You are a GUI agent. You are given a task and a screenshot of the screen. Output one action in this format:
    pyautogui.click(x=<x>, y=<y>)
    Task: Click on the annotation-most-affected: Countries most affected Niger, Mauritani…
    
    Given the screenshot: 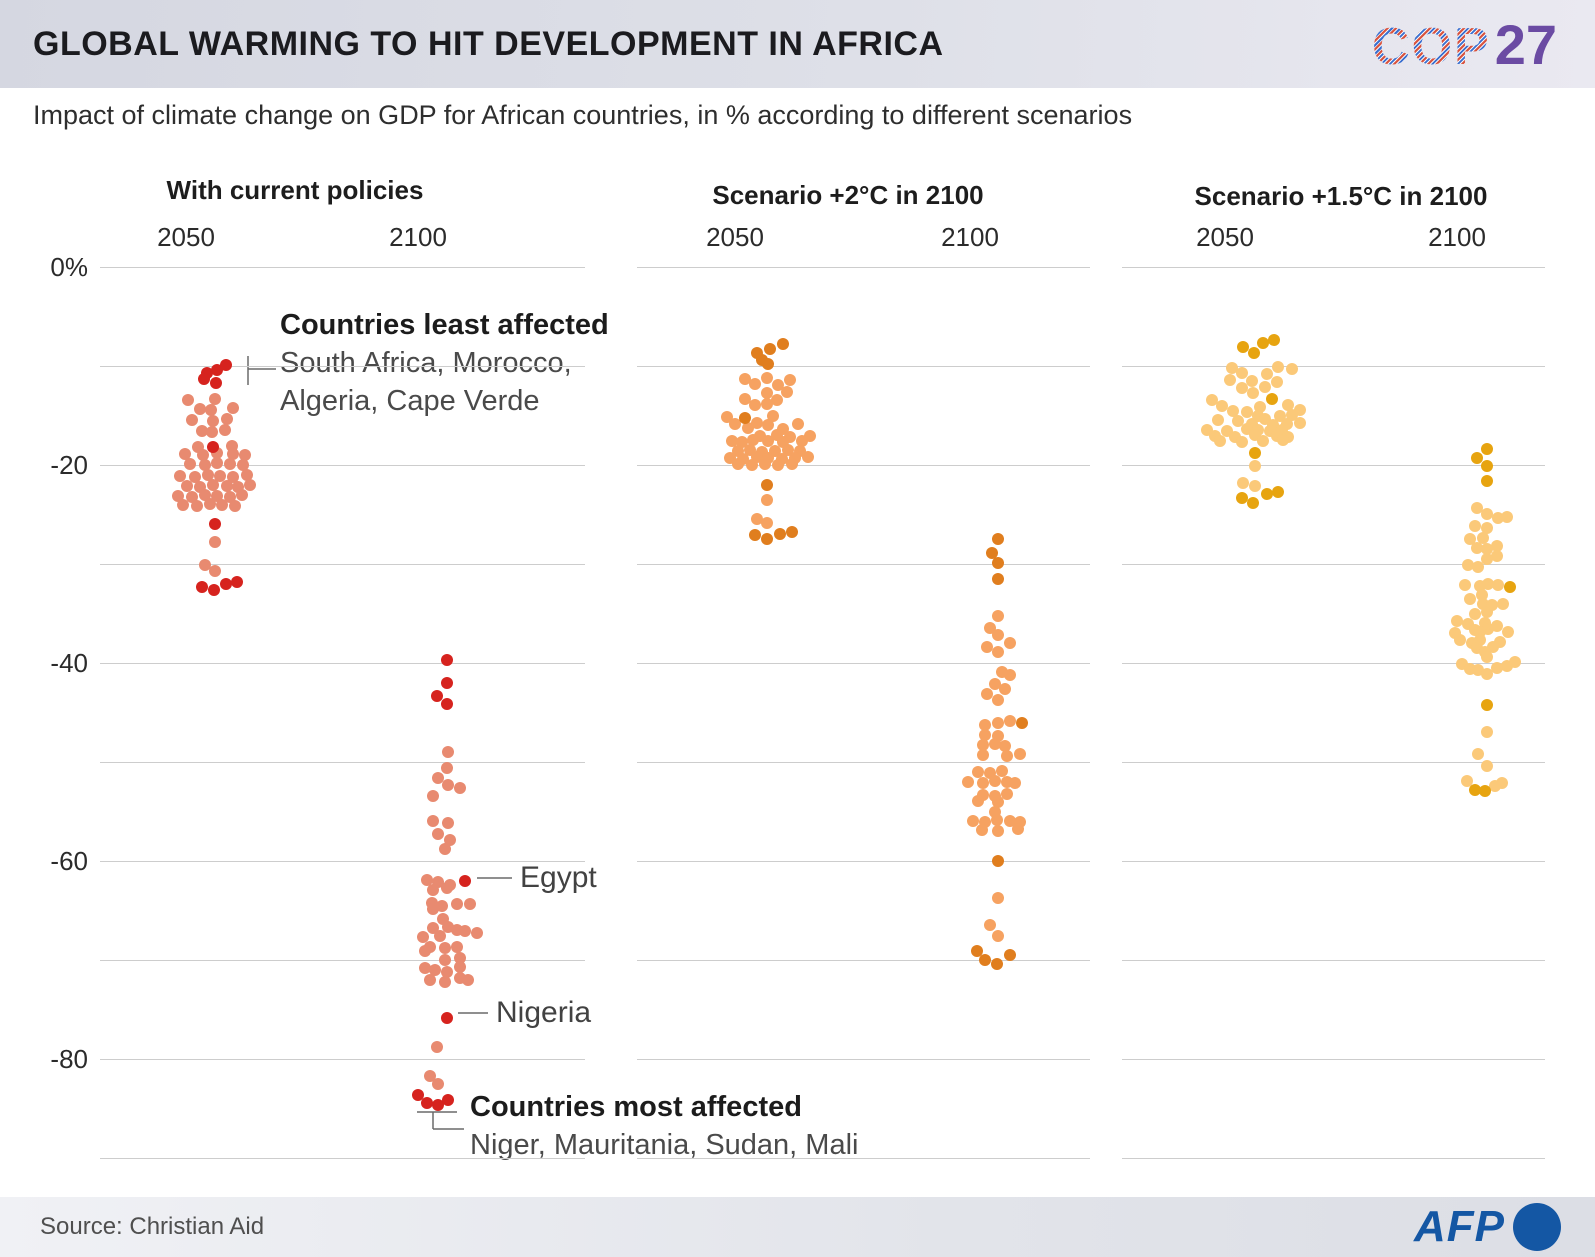 What is the action you would take?
    pyautogui.click(x=664, y=1126)
    